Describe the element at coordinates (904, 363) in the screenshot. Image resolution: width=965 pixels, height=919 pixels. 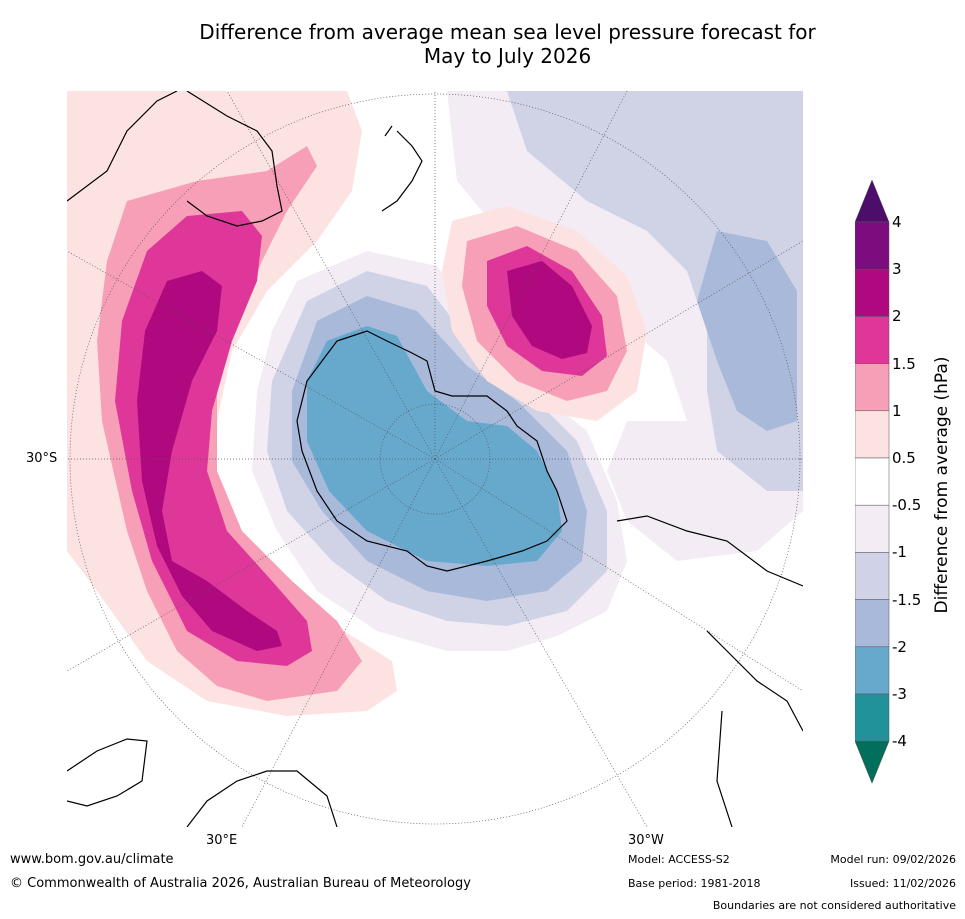
I see `colorbar-tick-label: 1.5` at that location.